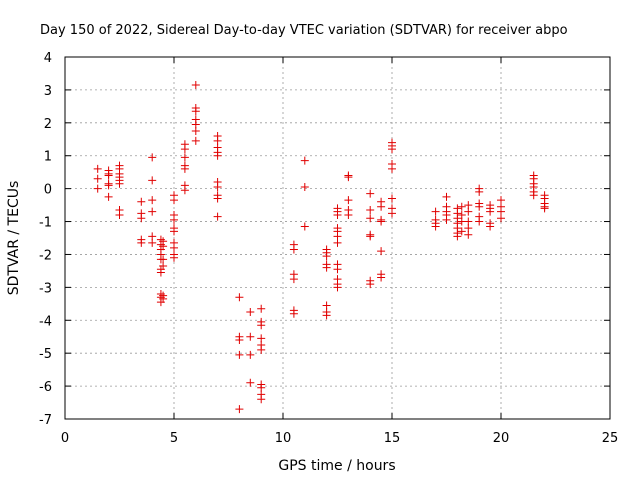 This screenshot has height=480, width=640. I want to click on y-tick-label: 4, so click(48, 58).